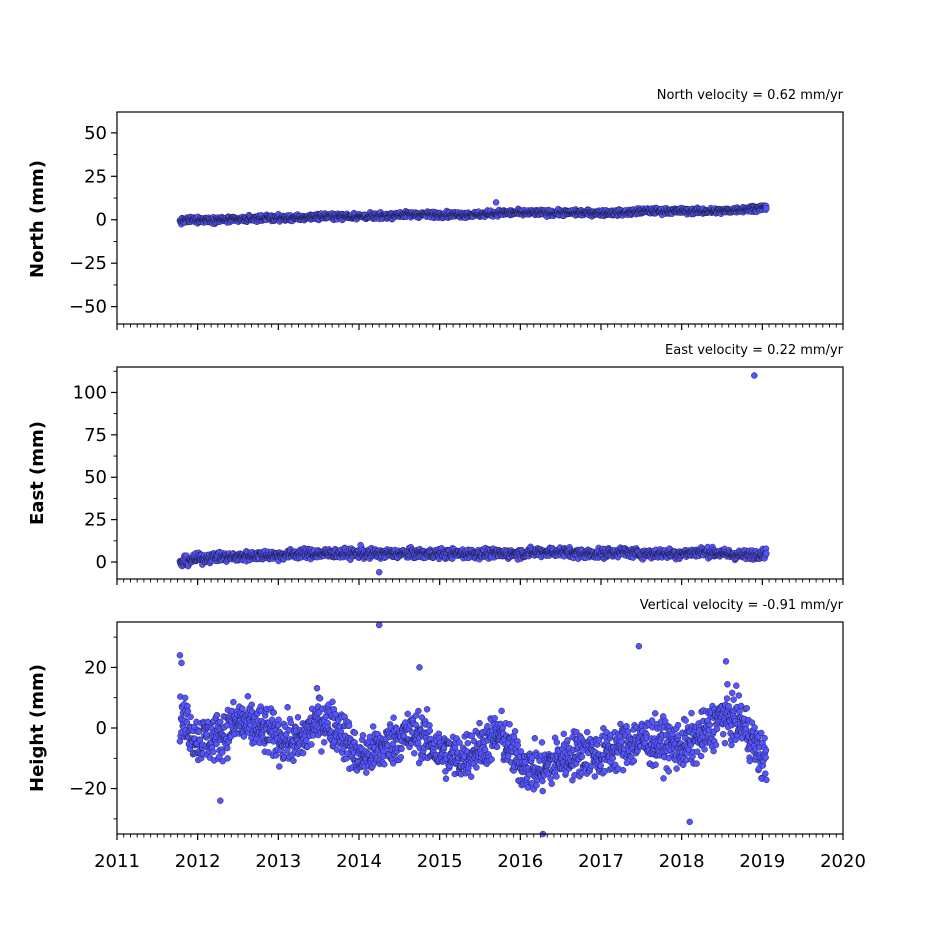  I want to click on height-x-tick-label: 2018, so click(682, 861).